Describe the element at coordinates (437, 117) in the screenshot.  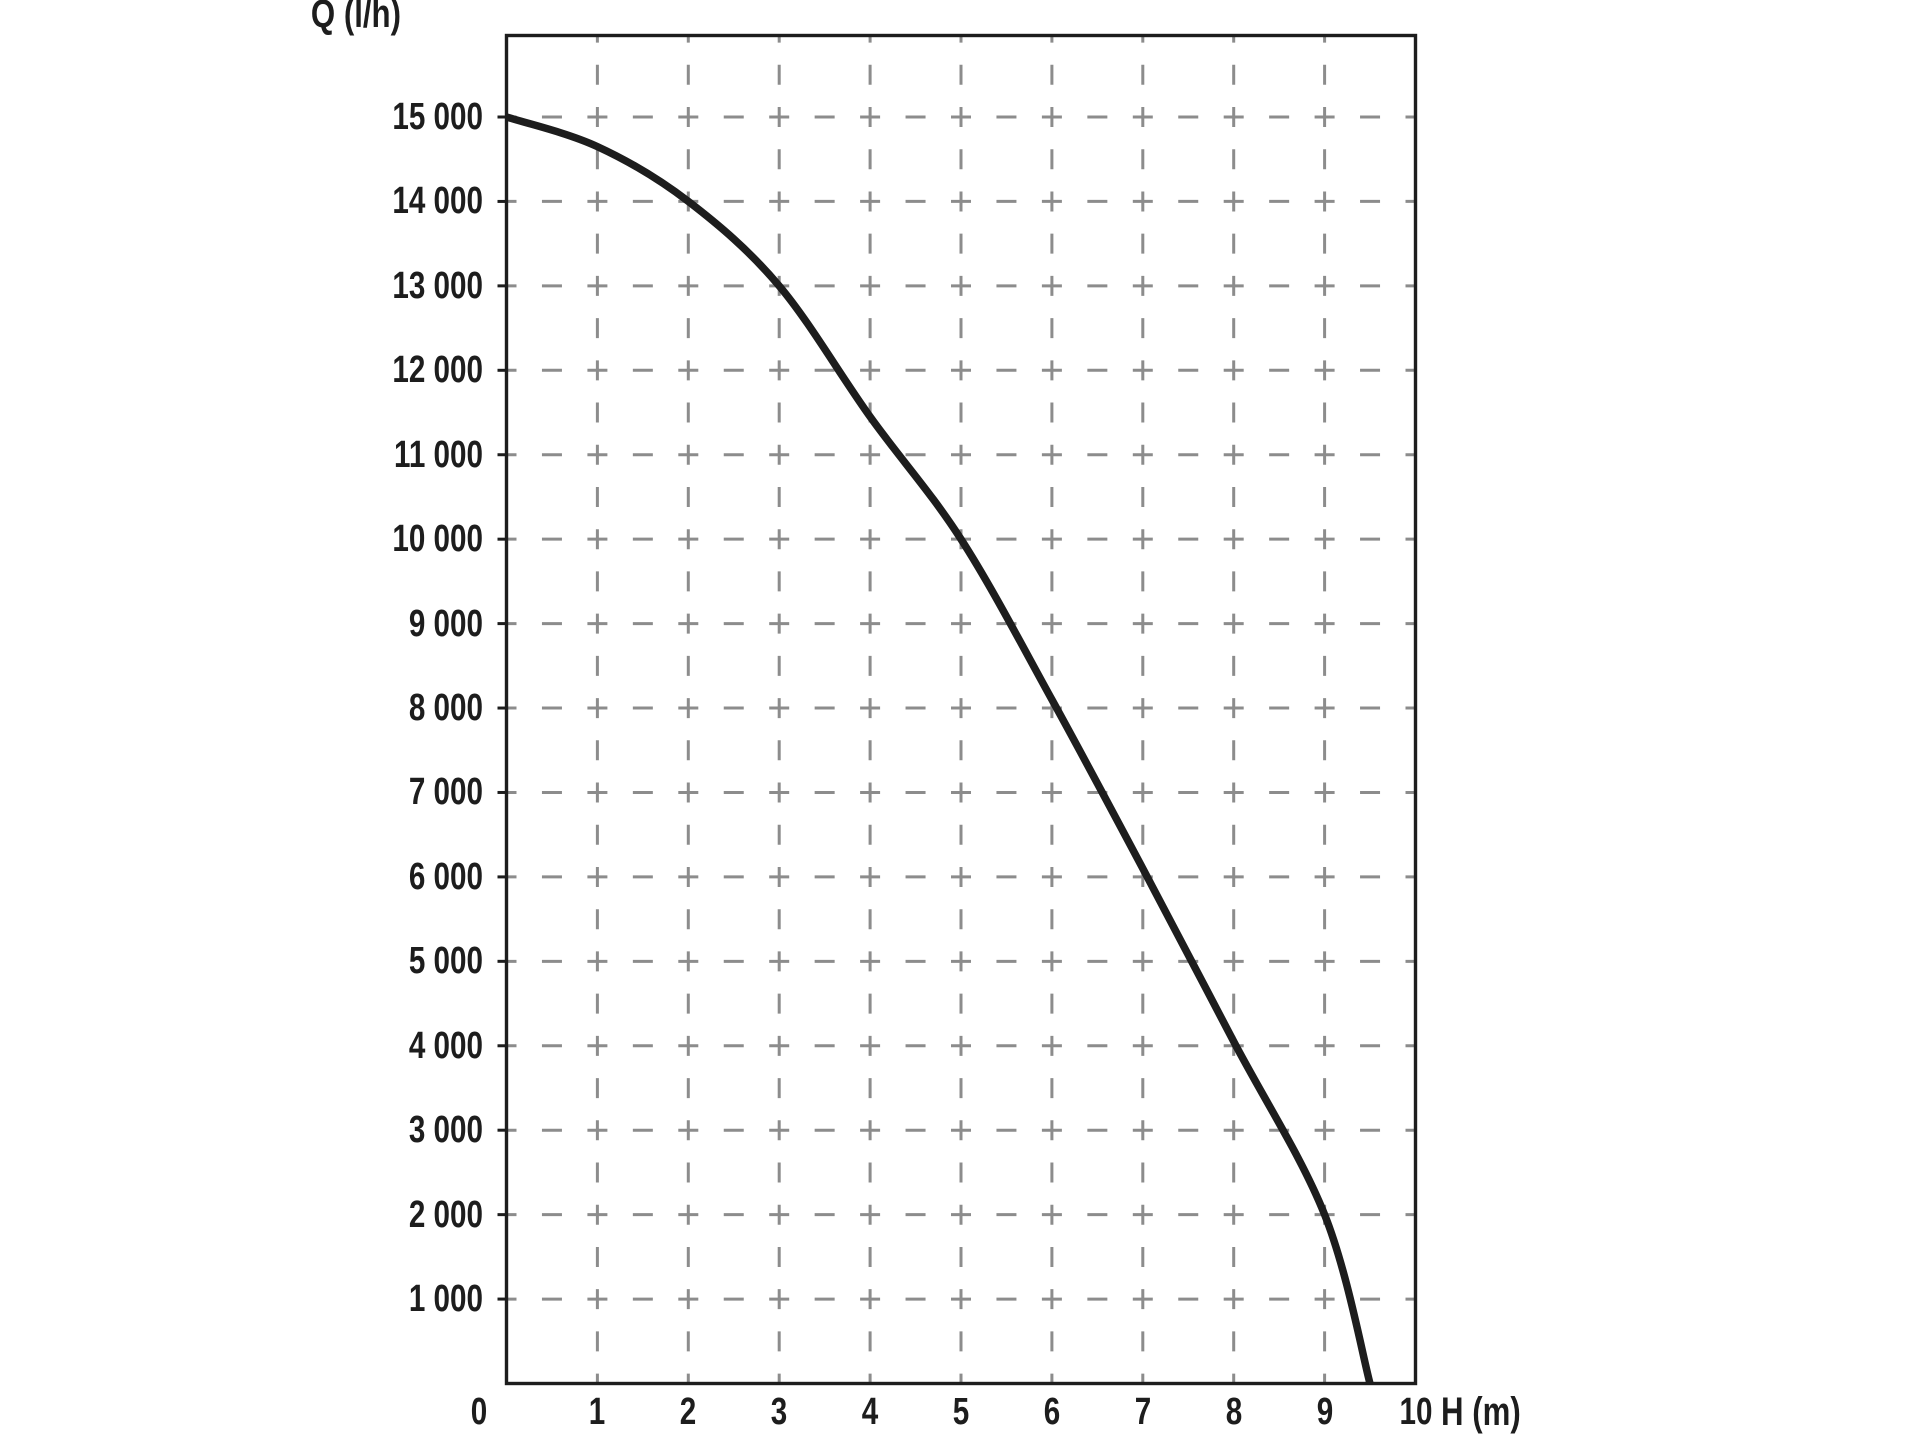
I see `y-tick-label-15000: 15 000` at that location.